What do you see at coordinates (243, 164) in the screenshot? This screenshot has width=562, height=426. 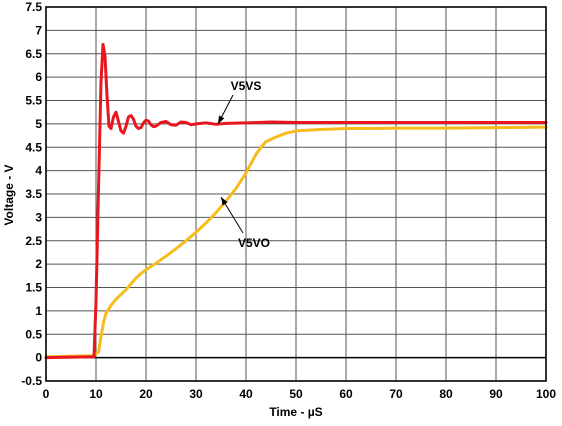 I see `annotations: V5VS V5VO` at bounding box center [243, 164].